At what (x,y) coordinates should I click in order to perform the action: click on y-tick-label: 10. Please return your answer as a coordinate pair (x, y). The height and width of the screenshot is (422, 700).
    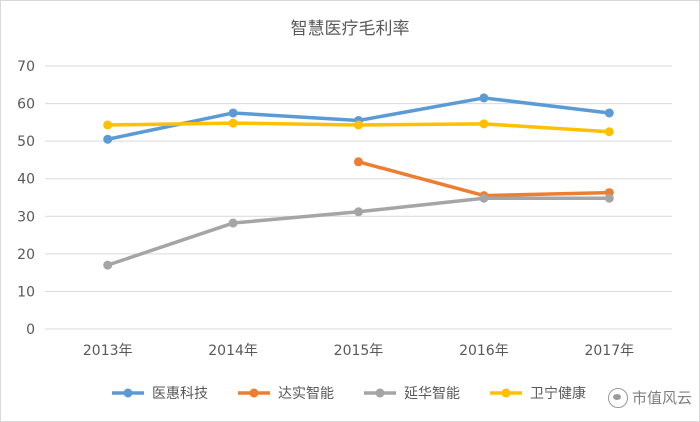
    Looking at the image, I should click on (26, 292).